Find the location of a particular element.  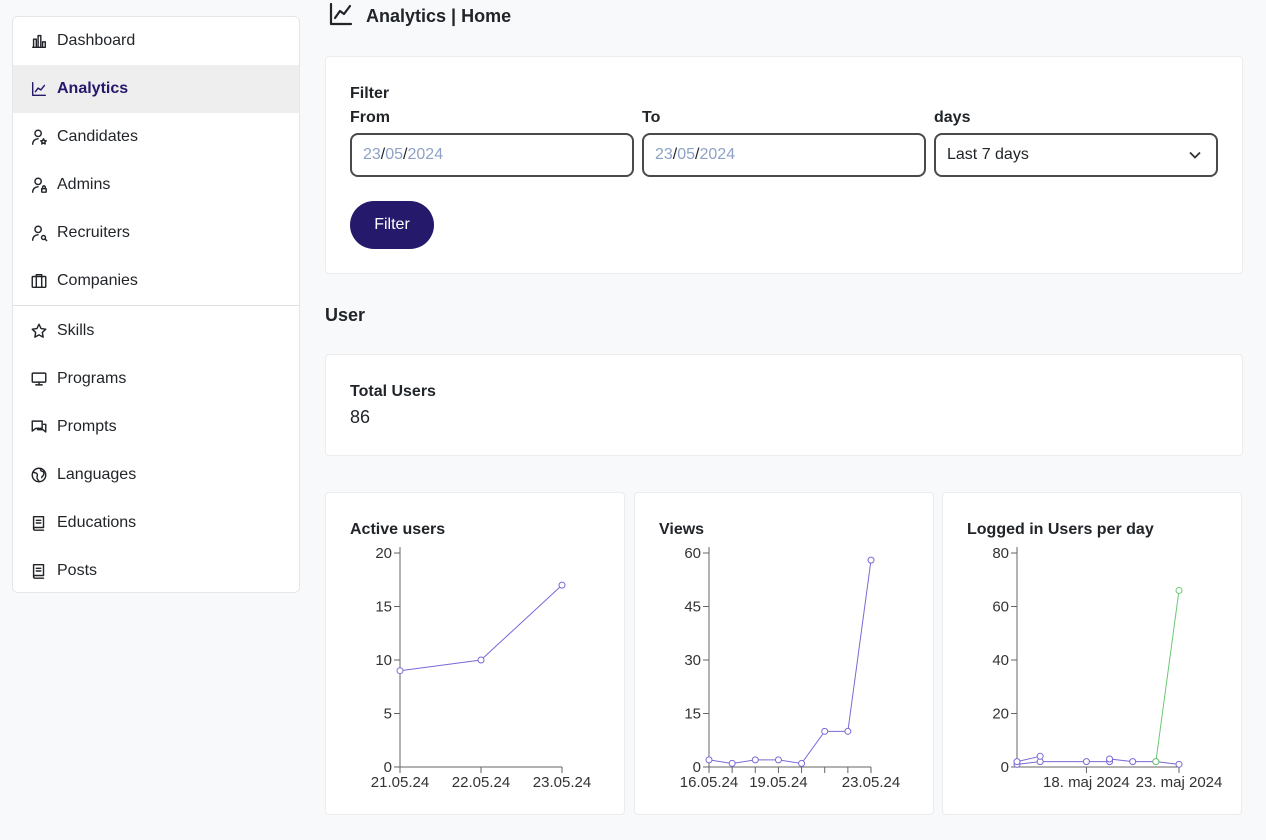

y-tick-label: 45 is located at coordinates (692, 607).